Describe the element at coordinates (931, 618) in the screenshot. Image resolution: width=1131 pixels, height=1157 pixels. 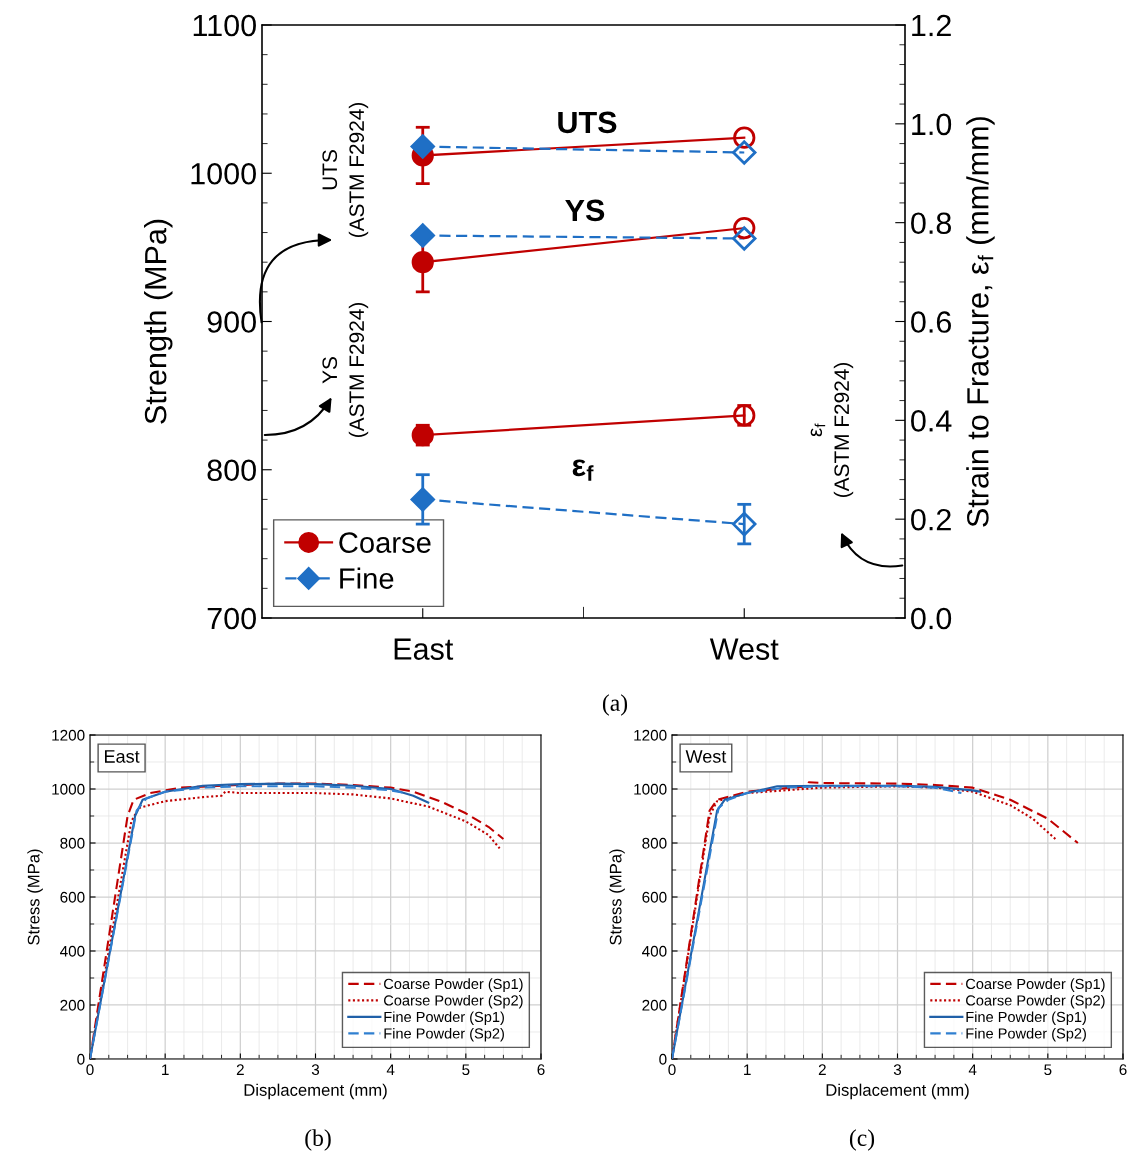
I see `y2-tick-label: 0.0` at that location.